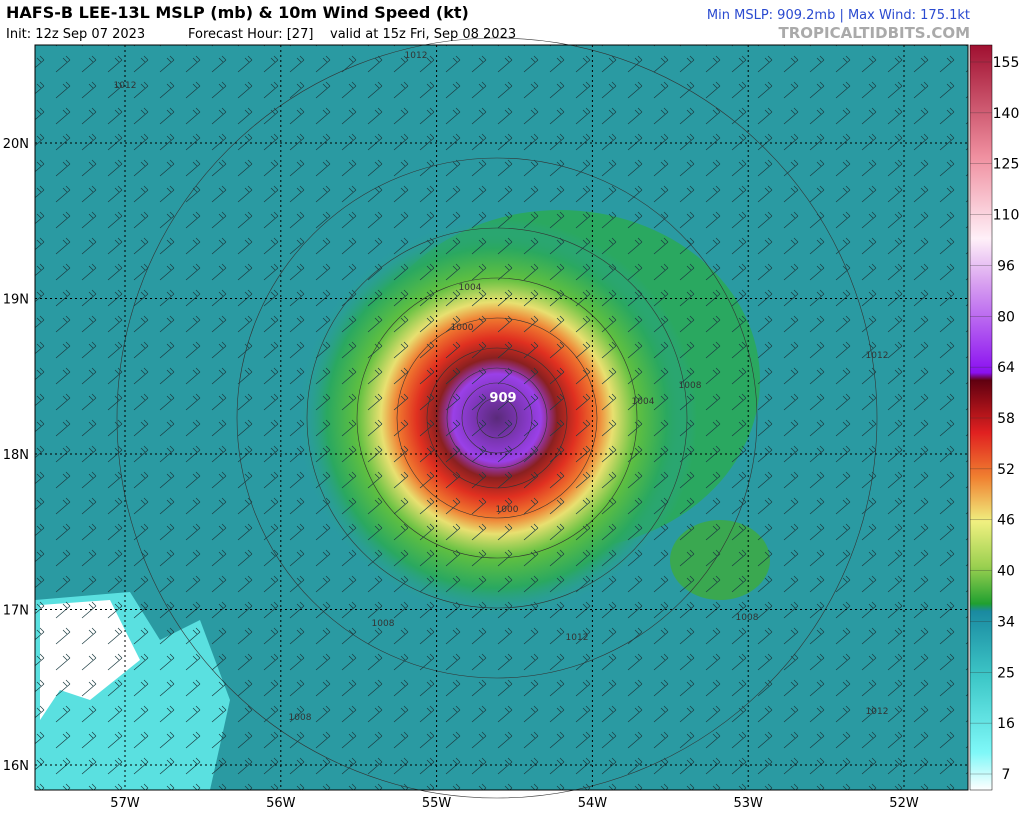 The width and height of the screenshot is (1024, 815). What do you see at coordinates (1006, 622) in the screenshot?
I see `colorbar-label: 34` at bounding box center [1006, 622].